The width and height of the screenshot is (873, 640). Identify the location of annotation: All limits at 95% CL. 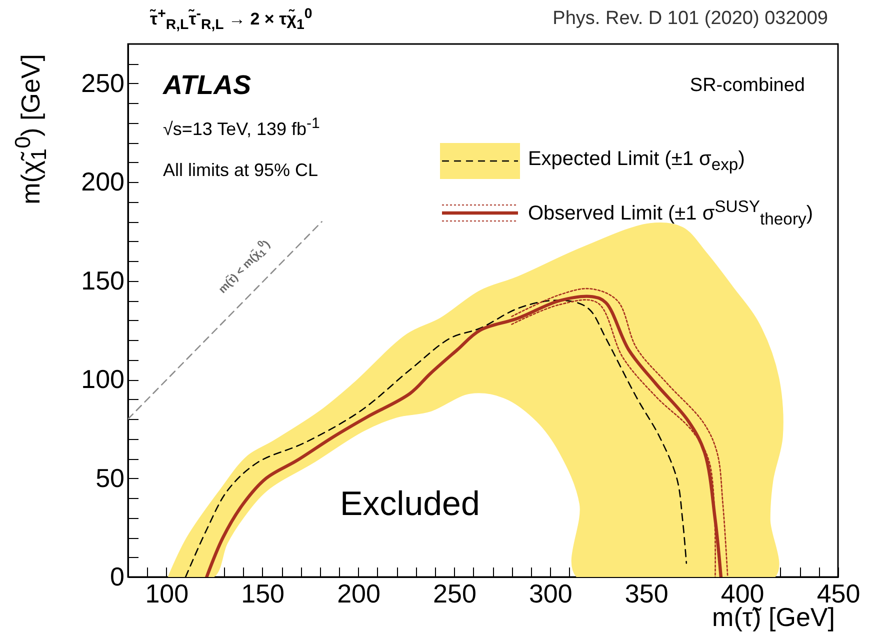
(240, 170).